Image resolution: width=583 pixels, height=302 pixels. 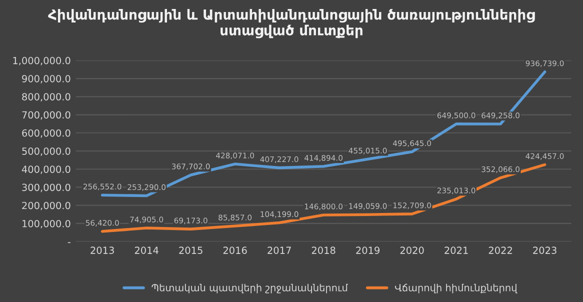 I want to click on x-tick-label: 2015, so click(x=190, y=250).